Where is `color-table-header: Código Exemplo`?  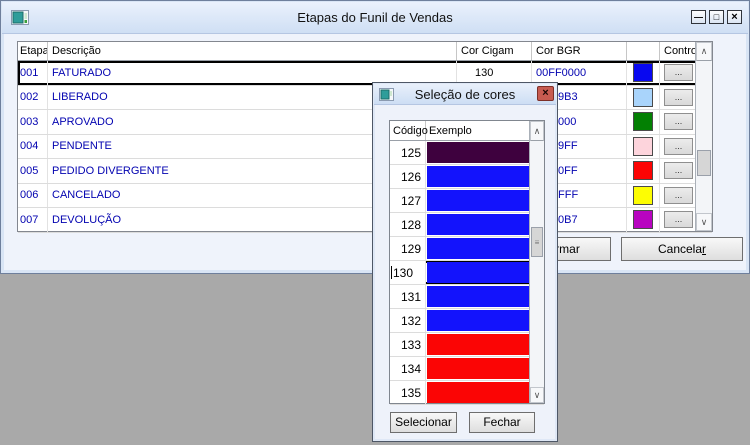
color-table-header: Código Exemplo is located at coordinates (467, 131).